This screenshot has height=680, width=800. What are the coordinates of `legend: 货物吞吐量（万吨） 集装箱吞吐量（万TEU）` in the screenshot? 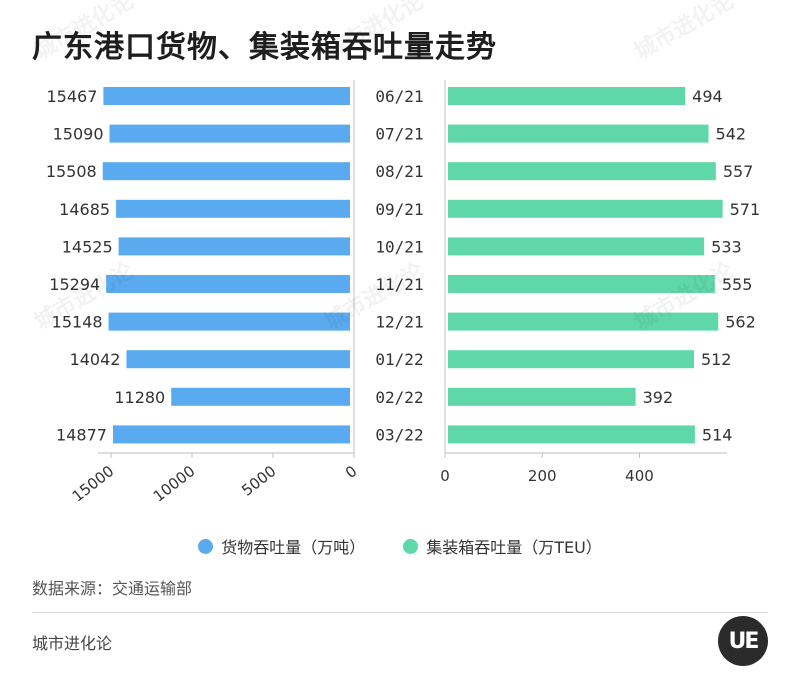 It's located at (400, 546).